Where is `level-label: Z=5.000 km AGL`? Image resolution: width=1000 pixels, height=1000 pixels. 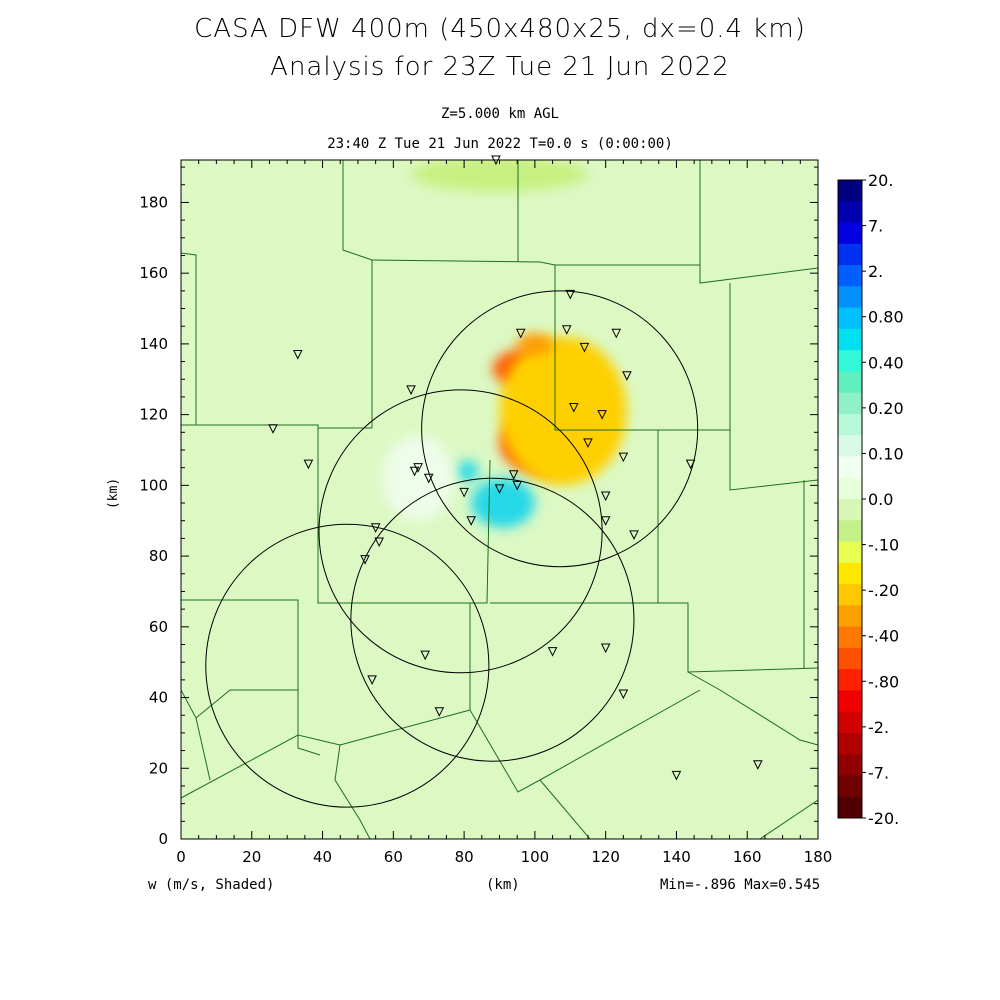 level-label: Z=5.000 km AGL is located at coordinates (499, 114).